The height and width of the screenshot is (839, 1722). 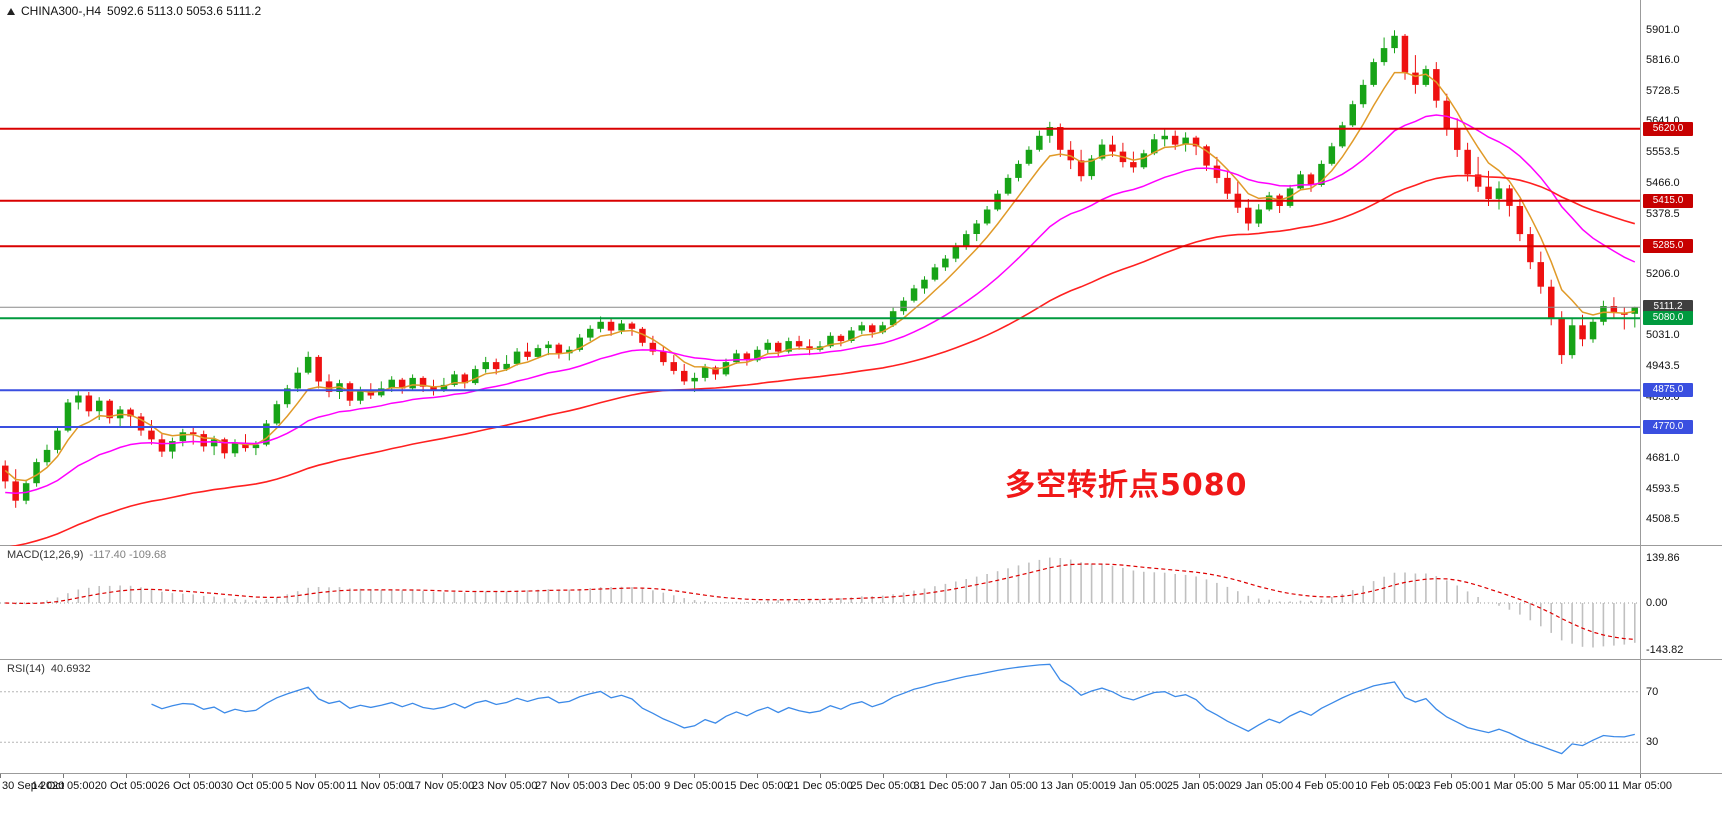 I want to click on time-axis-label: 10 Feb 05:00, so click(x=1388, y=786).